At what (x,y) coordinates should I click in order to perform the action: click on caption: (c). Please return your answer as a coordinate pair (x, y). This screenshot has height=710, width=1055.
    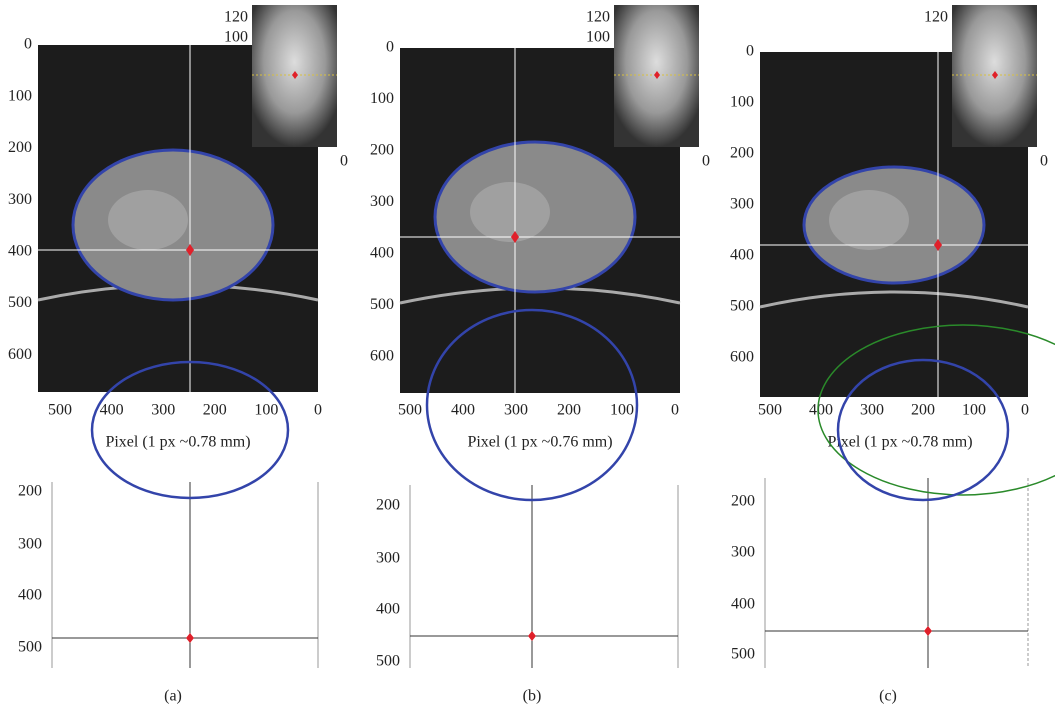
    Looking at the image, I should click on (888, 696).